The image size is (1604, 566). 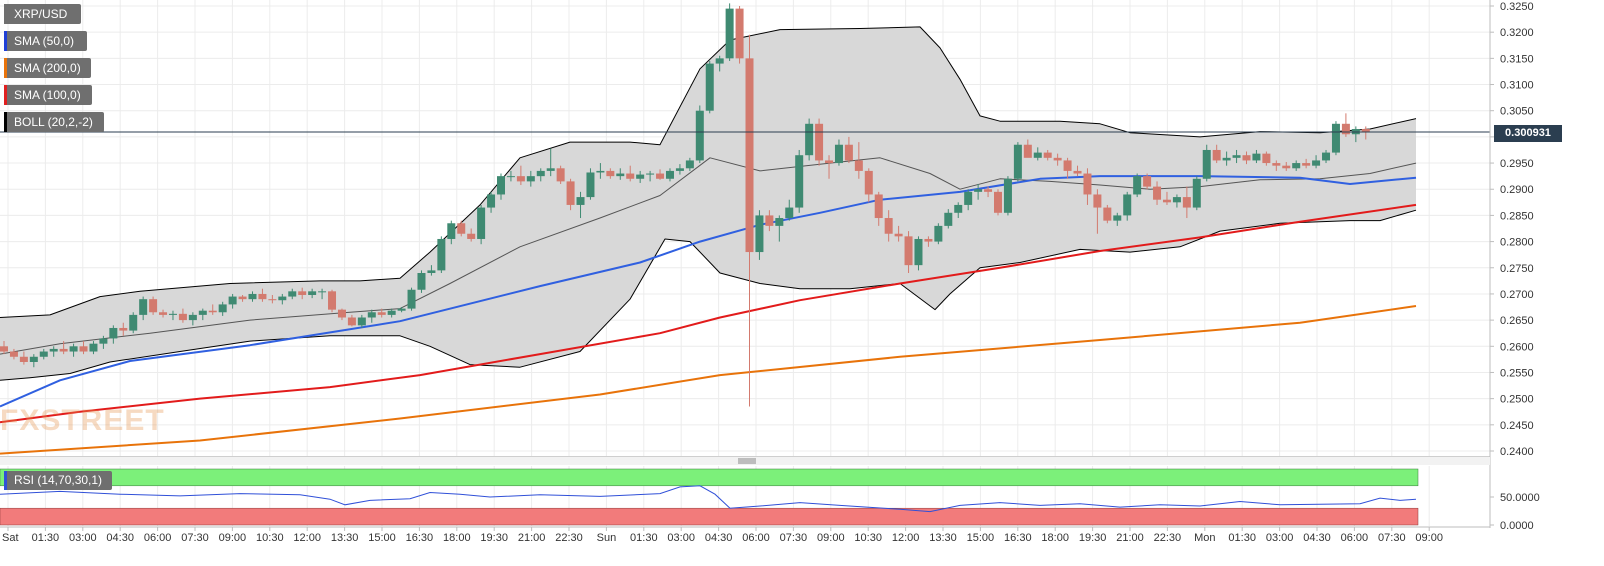 I want to click on x-tick-label: Sat, so click(x=10, y=538).